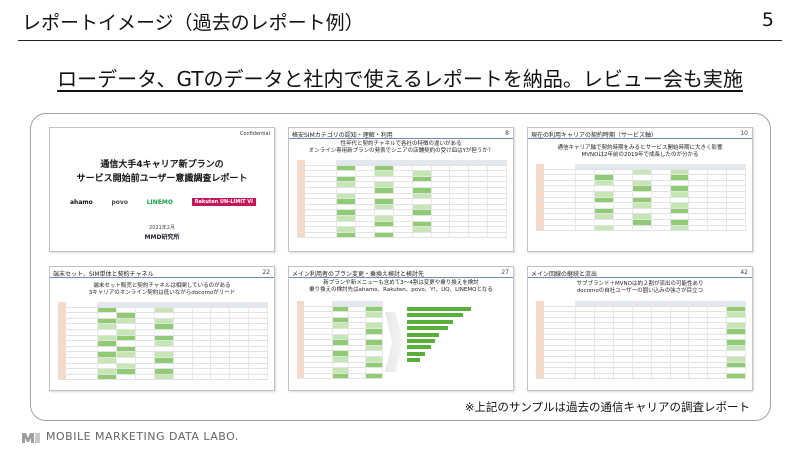  I want to click on company-logo-icon, so click(31, 437).